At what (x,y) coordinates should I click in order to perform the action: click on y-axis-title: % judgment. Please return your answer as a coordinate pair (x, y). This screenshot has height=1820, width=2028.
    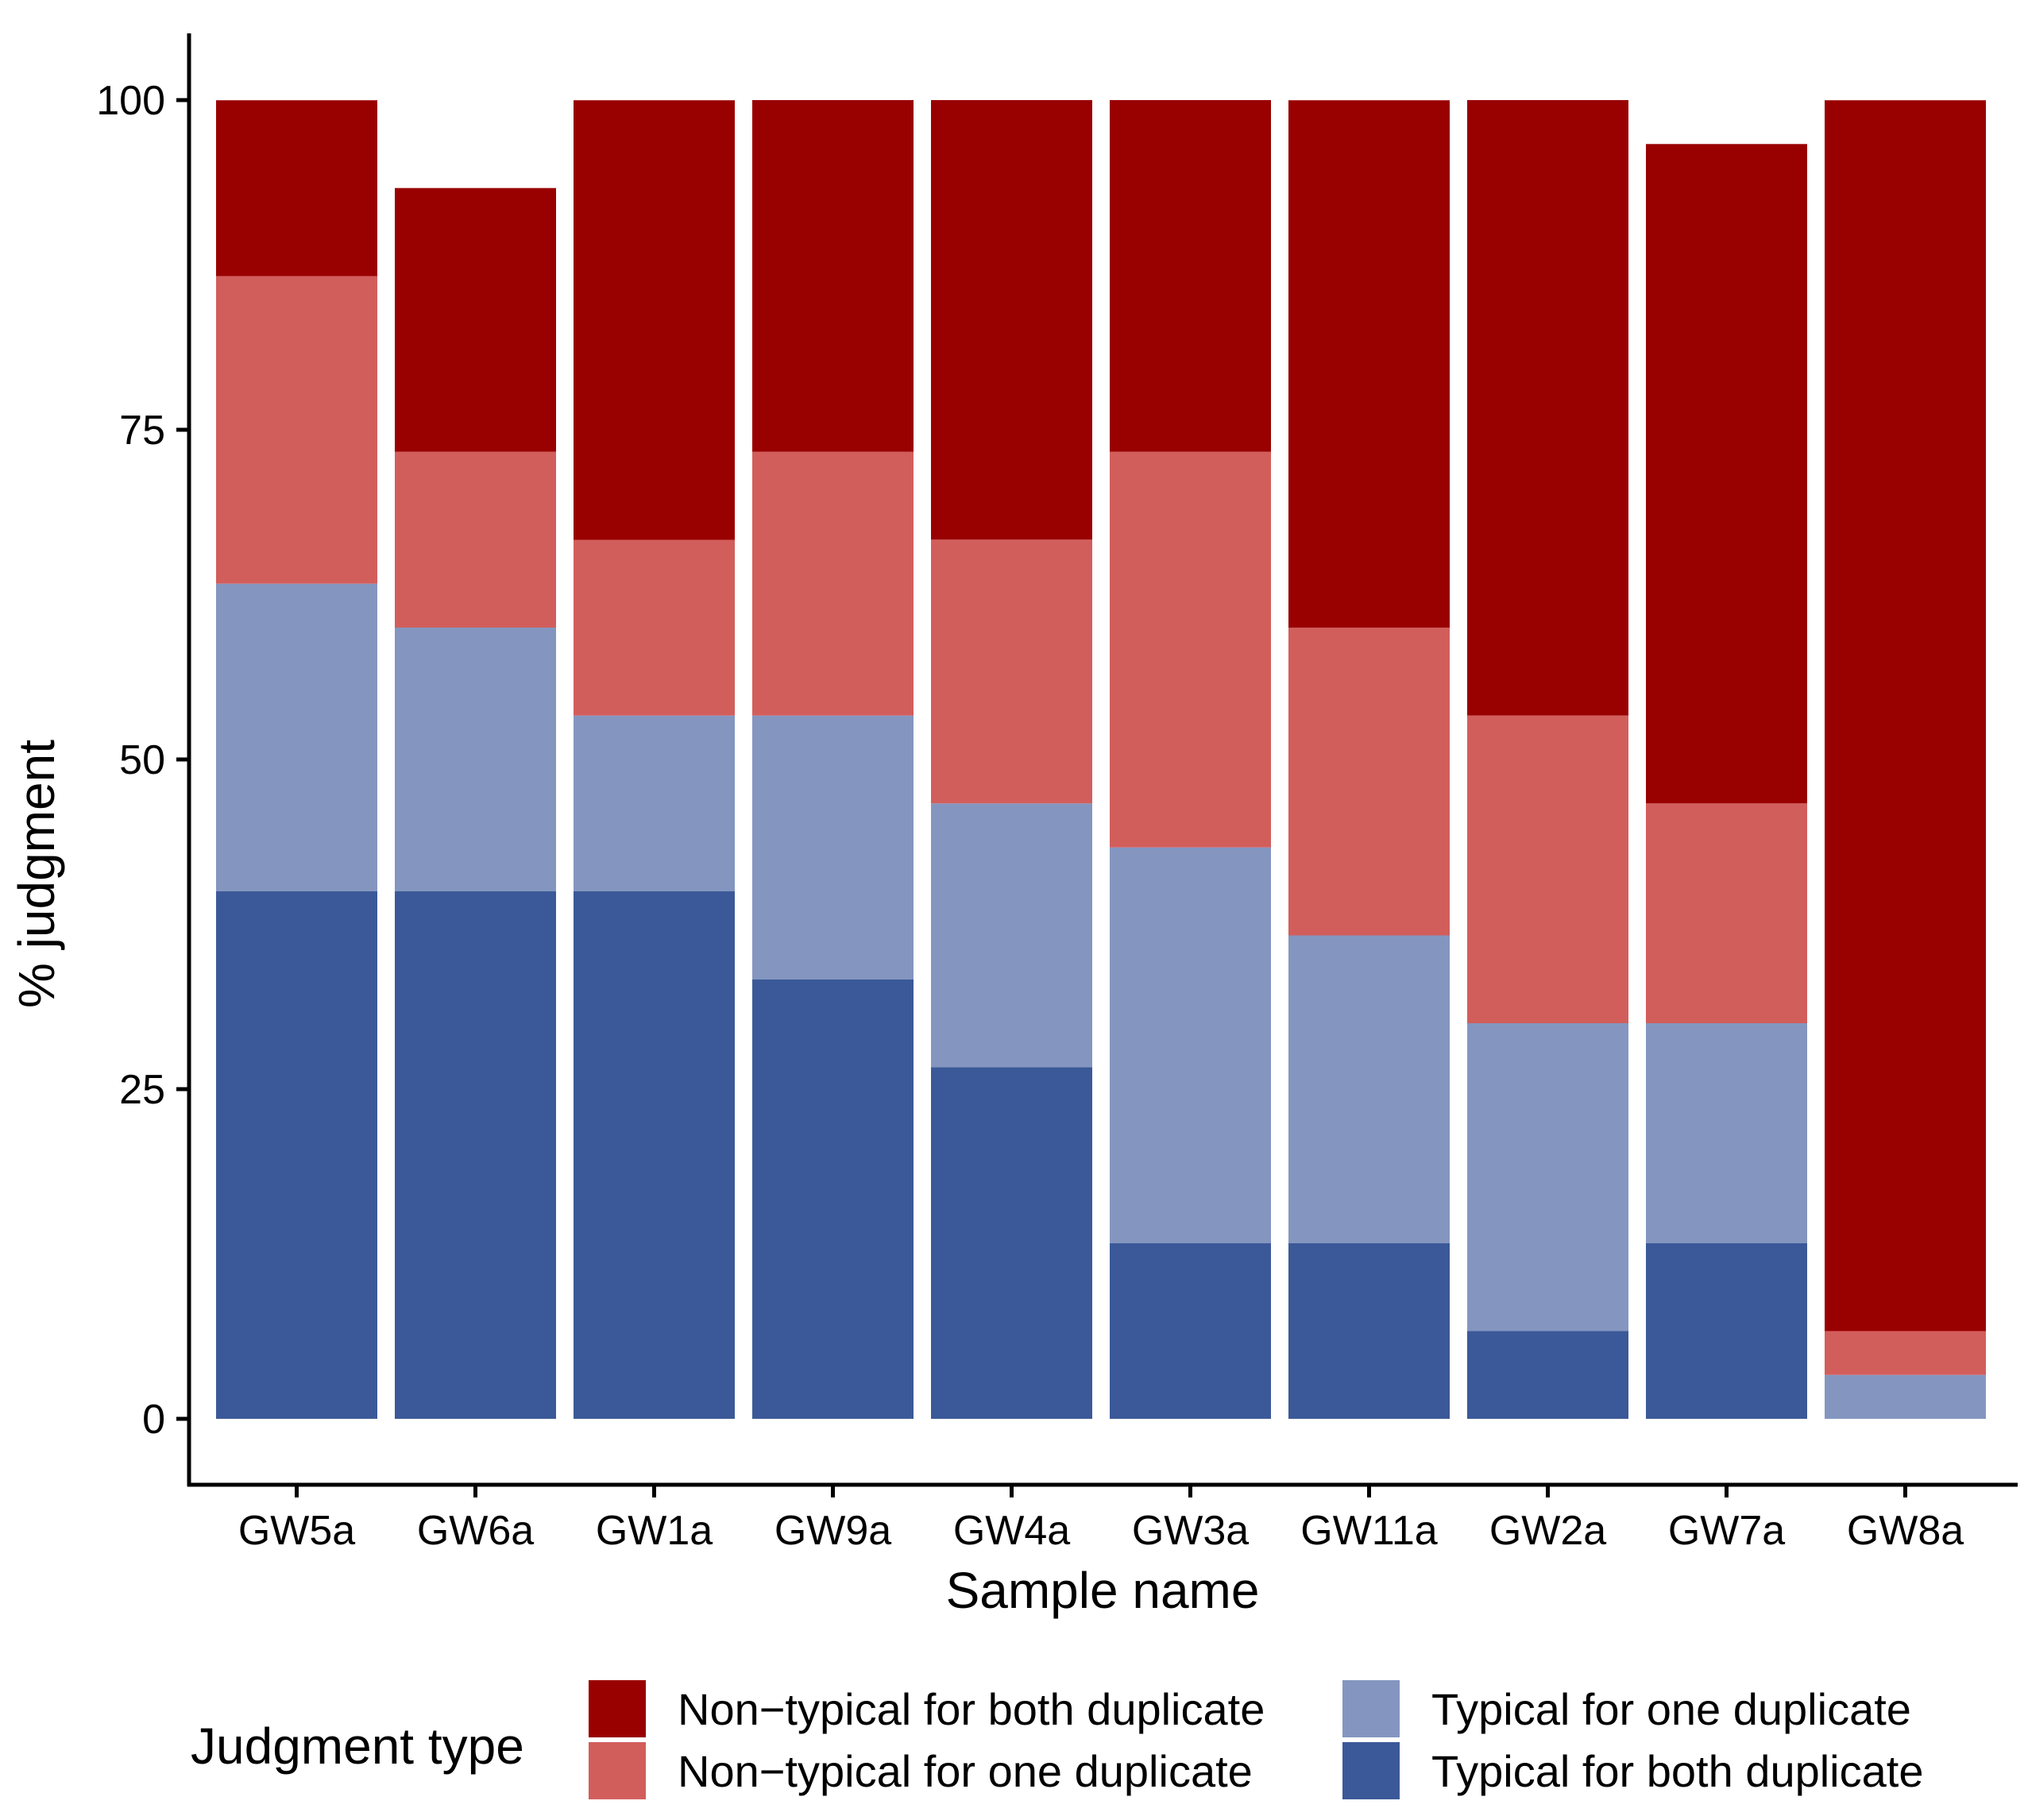
    Looking at the image, I should click on (36, 874).